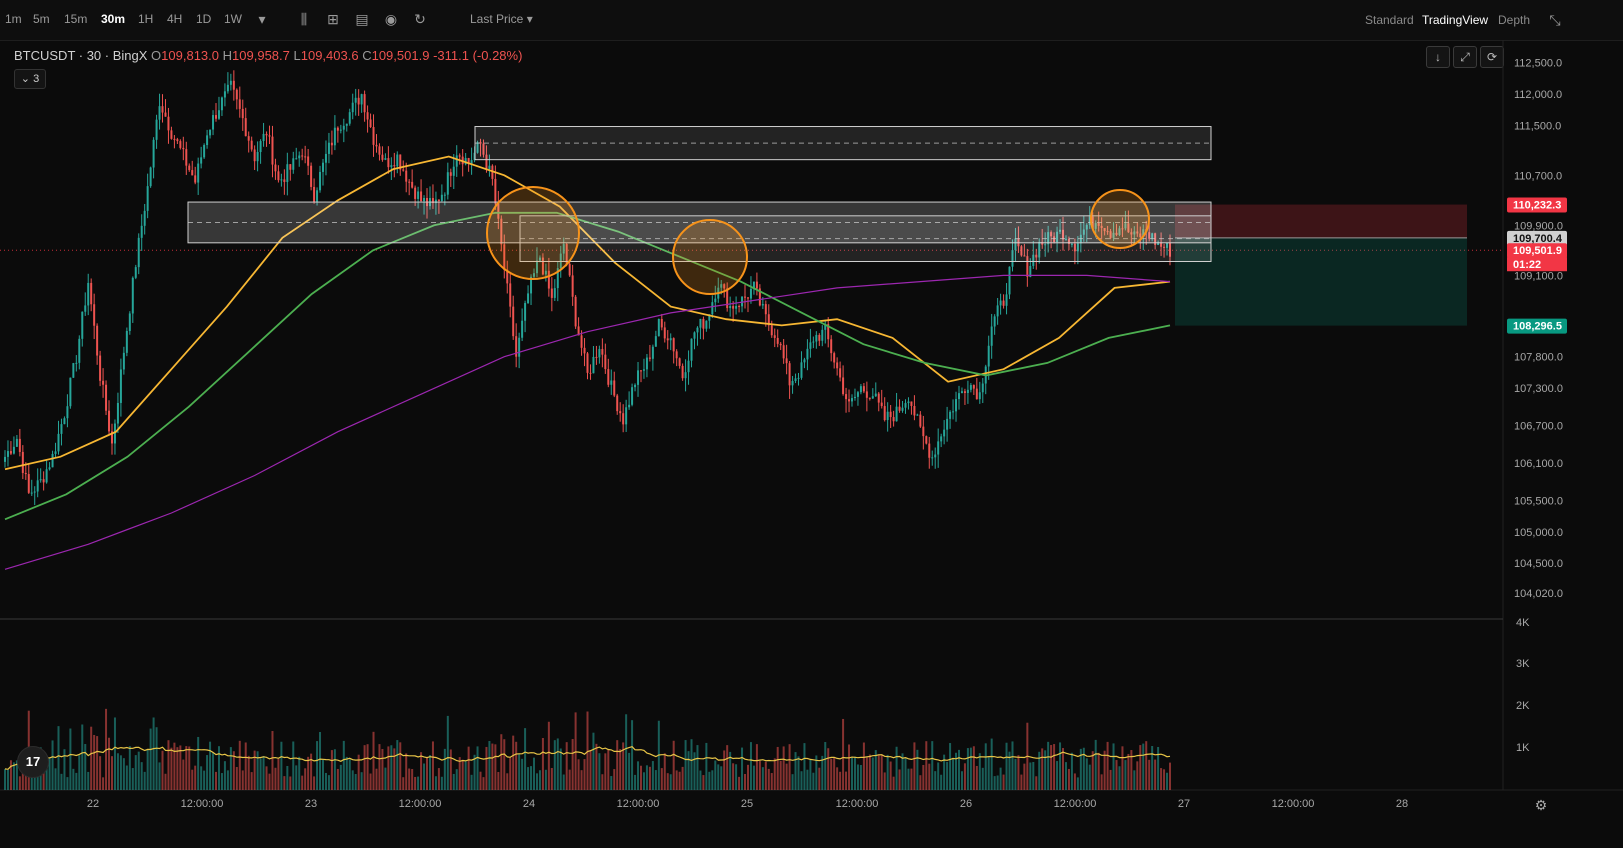  I want to click on view-tab-standard: Standard, so click(1389, 20).